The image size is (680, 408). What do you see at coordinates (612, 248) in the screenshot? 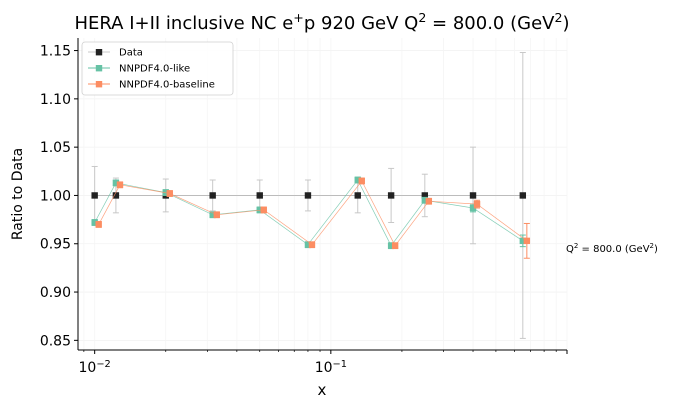
I see `q2-annotation: Q2 = 800.0 (GeV2)` at bounding box center [612, 248].